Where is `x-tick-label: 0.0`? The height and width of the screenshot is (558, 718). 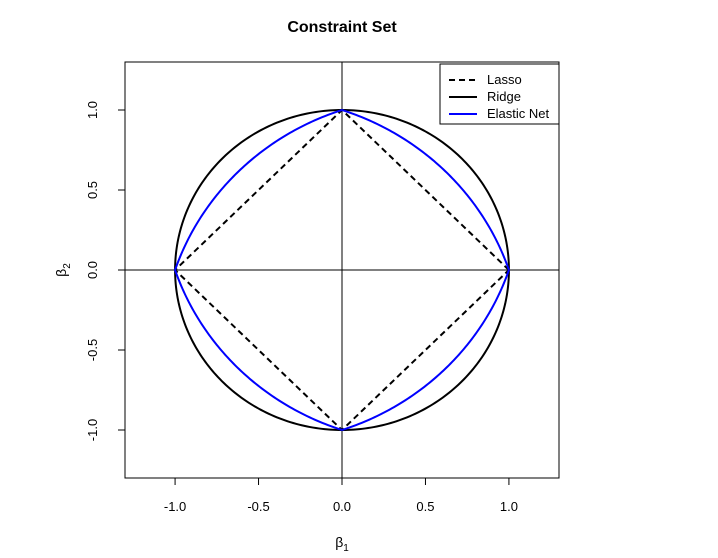
x-tick-label: 0.0 is located at coordinates (342, 506).